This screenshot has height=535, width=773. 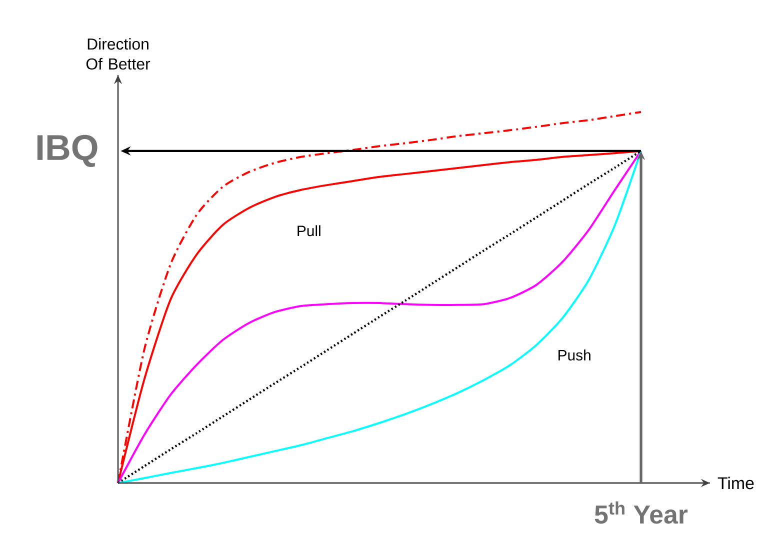 What do you see at coordinates (641, 512) in the screenshot?
I see `text: 5$^{th}$ Year` at bounding box center [641, 512].